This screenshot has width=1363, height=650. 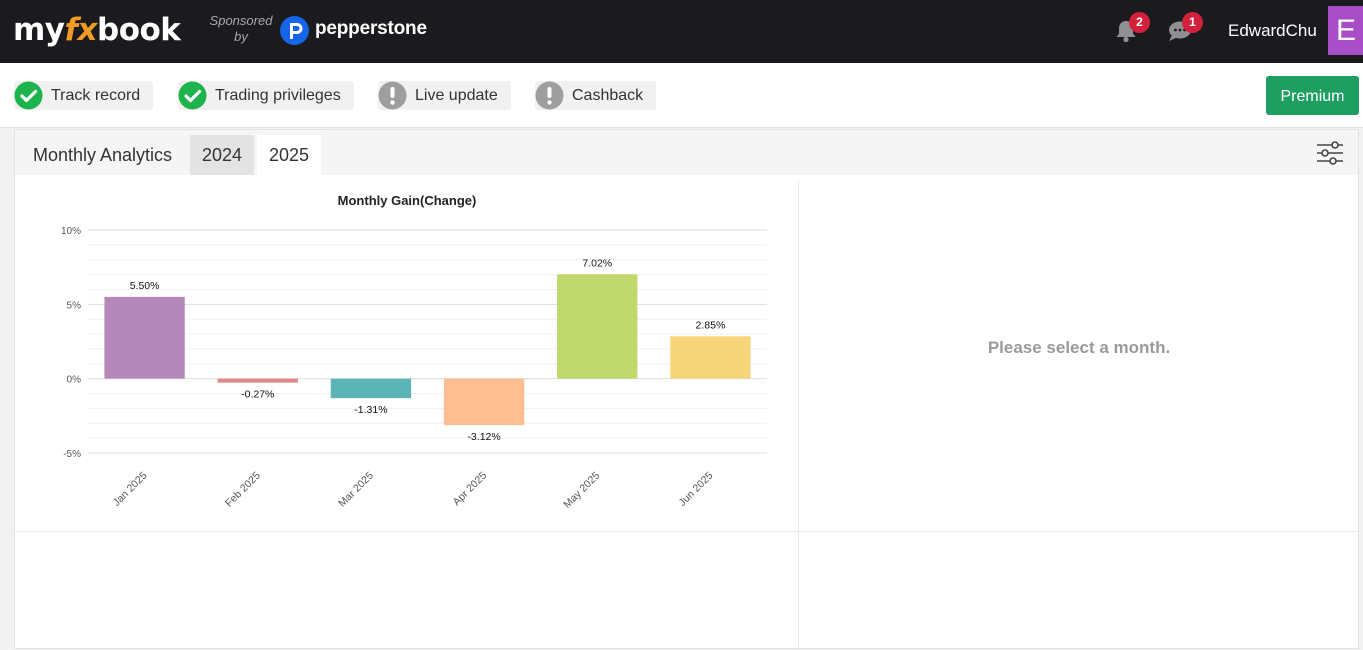 What do you see at coordinates (686, 531) in the screenshot?
I see `panel-row-divider` at bounding box center [686, 531].